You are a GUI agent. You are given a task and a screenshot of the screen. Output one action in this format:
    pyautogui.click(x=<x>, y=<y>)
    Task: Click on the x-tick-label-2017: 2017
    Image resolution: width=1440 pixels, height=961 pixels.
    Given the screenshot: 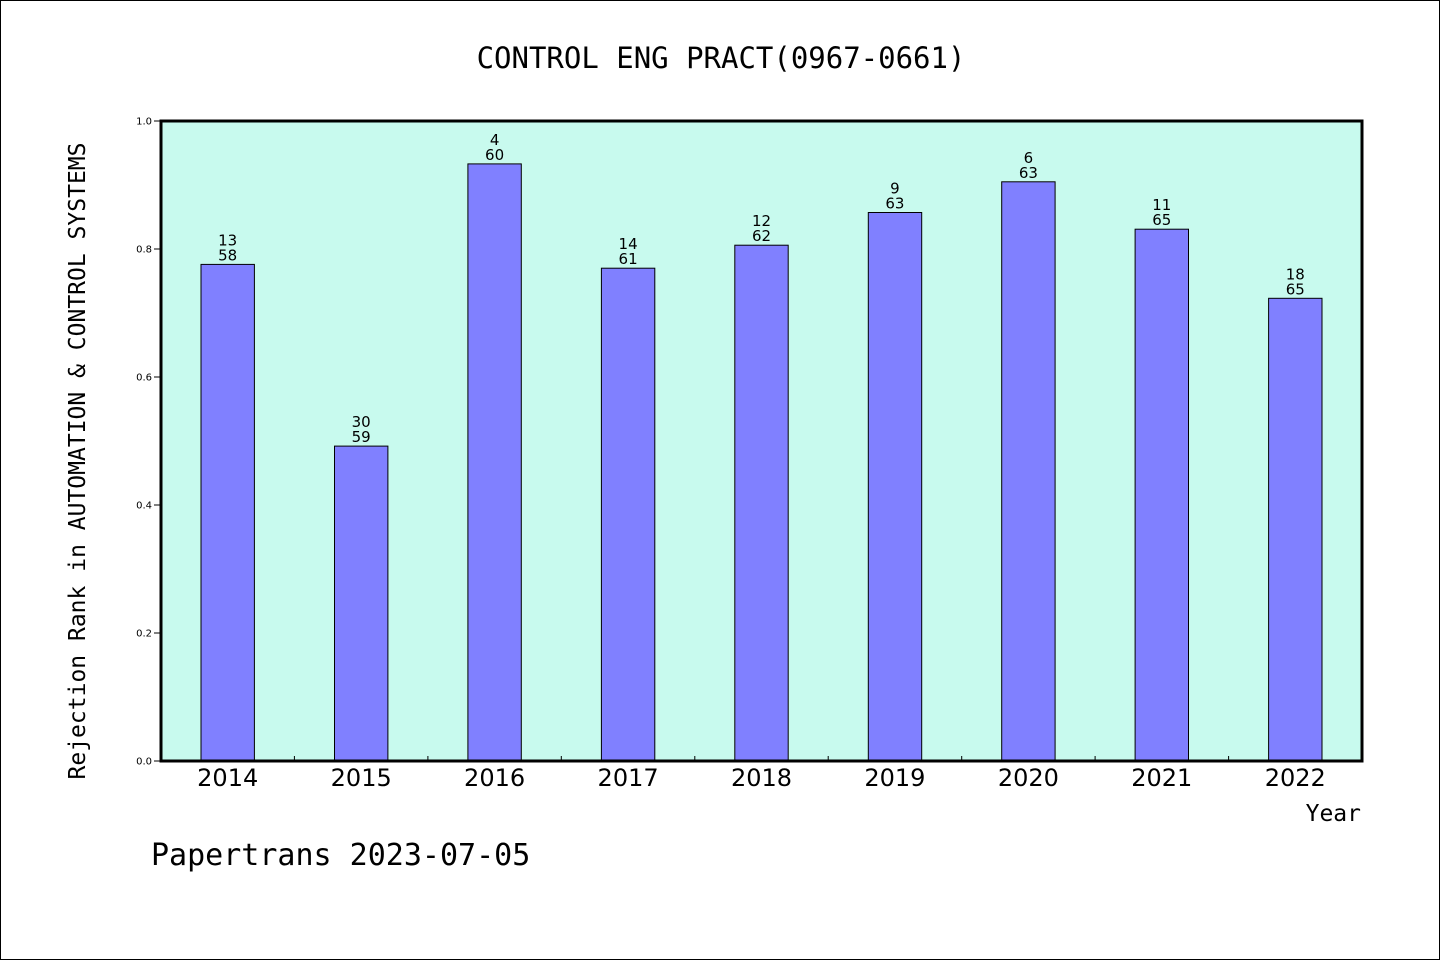 What is the action you would take?
    pyautogui.click(x=628, y=778)
    